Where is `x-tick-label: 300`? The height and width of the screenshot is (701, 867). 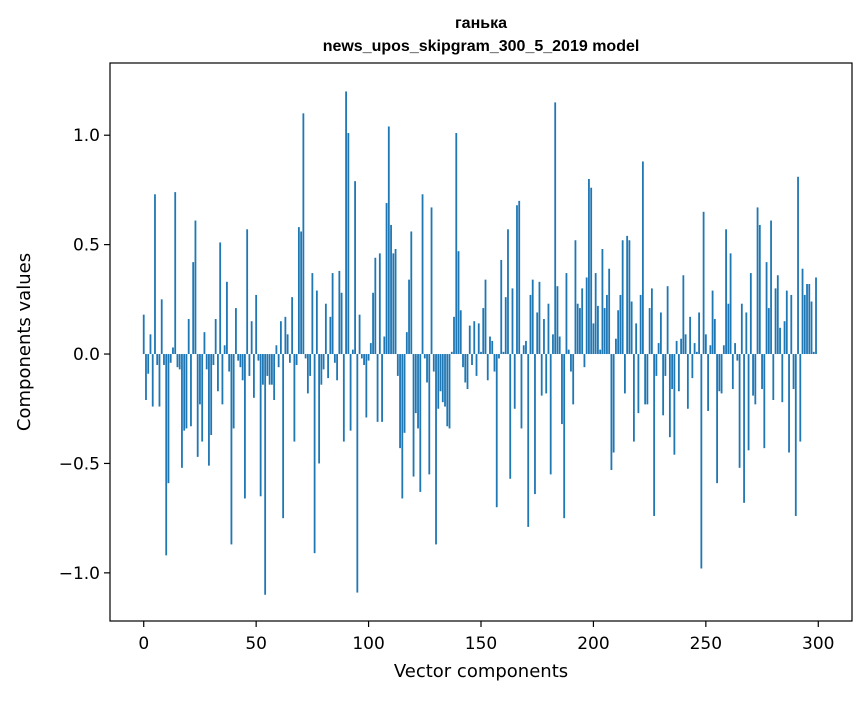 x-tick-label: 300 is located at coordinates (818, 644).